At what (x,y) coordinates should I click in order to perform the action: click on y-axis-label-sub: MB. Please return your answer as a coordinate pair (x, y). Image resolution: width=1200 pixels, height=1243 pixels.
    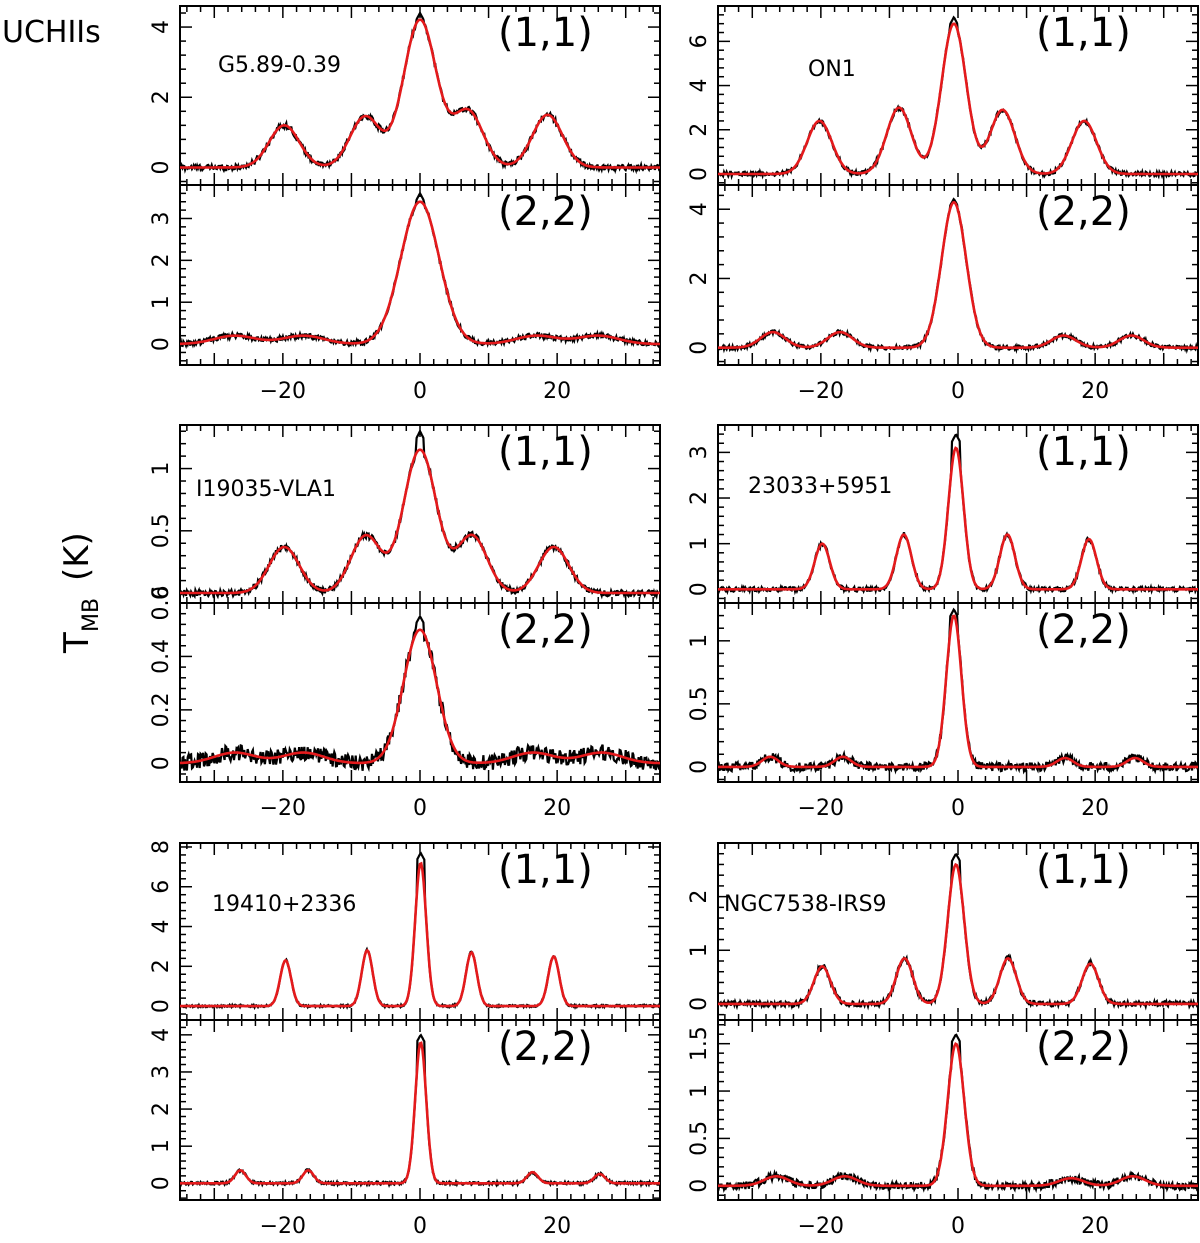
    Looking at the image, I should click on (91, 615).